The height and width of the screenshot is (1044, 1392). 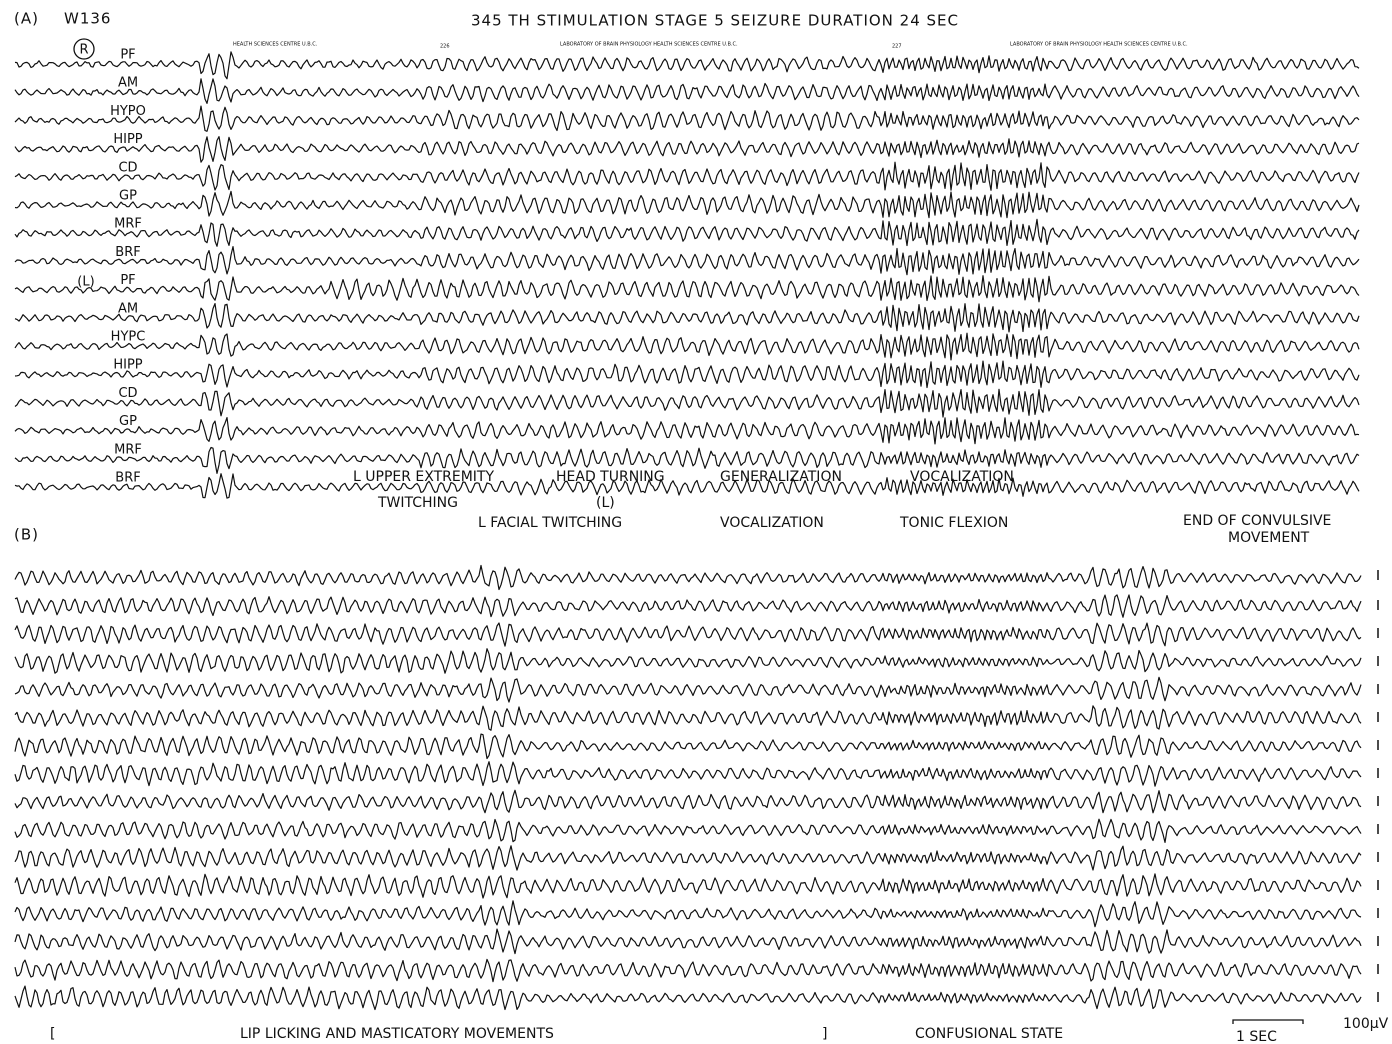 What do you see at coordinates (1366, 1024) in the screenshot?
I see `amplitude-scale: 100μV` at bounding box center [1366, 1024].